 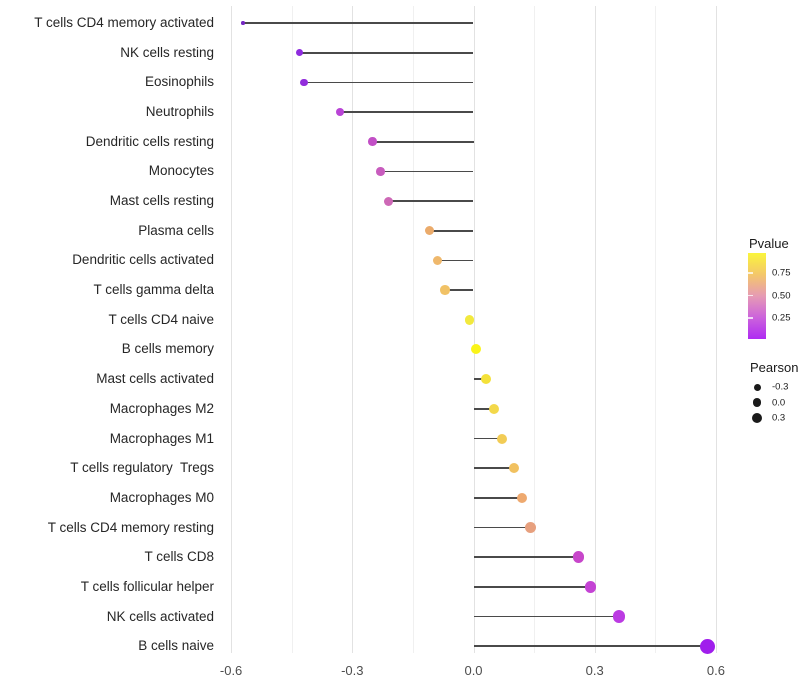 What do you see at coordinates (124, 22) in the screenshot?
I see `y-axis-label: T cells CD4 memory activated` at bounding box center [124, 22].